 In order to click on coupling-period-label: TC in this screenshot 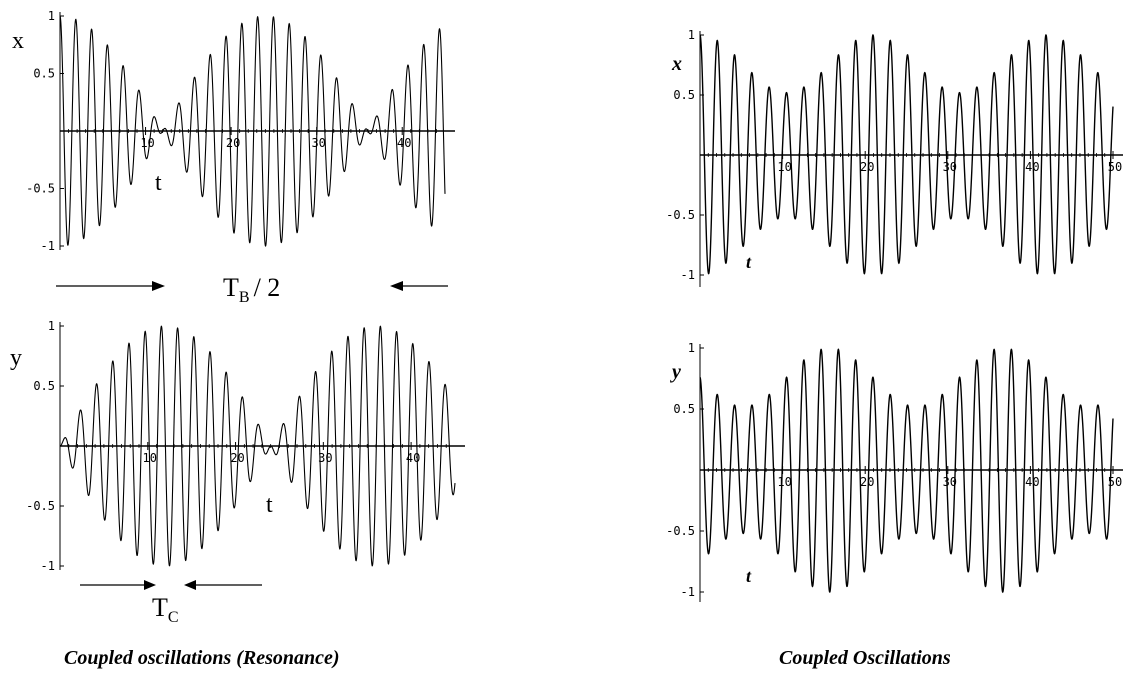, I will do `click(165, 609)`.